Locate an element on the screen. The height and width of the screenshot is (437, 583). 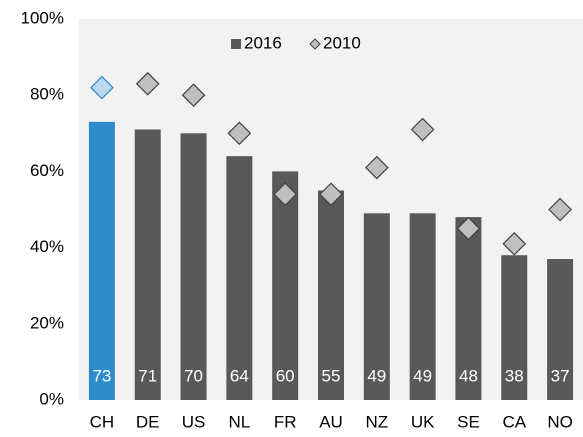
y-tick-label: 80% is located at coordinates (47, 94).